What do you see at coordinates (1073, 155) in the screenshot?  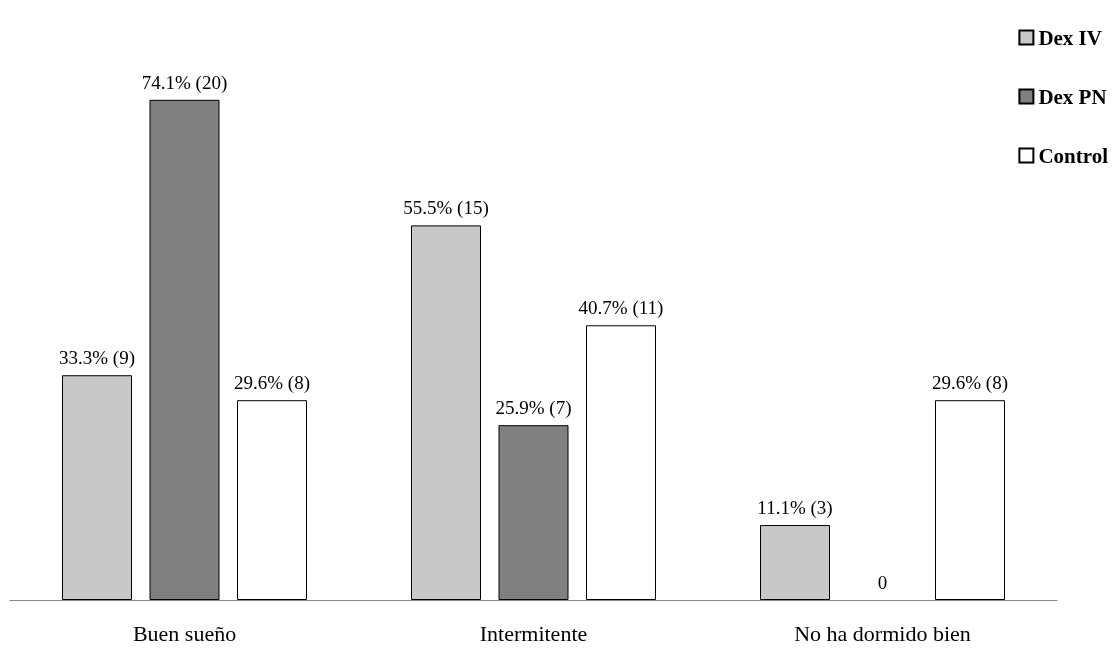 I see `legend-label: Control` at bounding box center [1073, 155].